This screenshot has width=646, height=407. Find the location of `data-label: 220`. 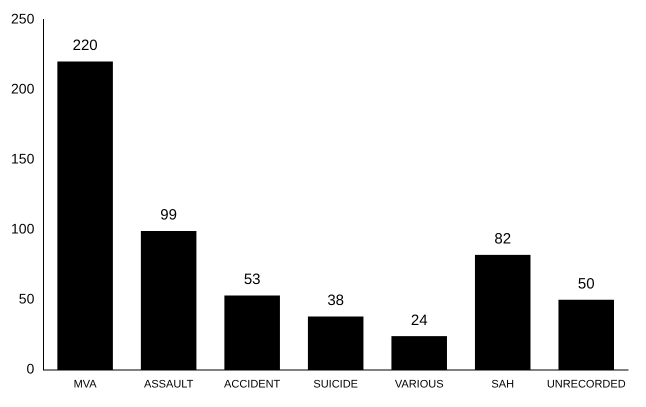

data-label: 220 is located at coordinates (85, 45).